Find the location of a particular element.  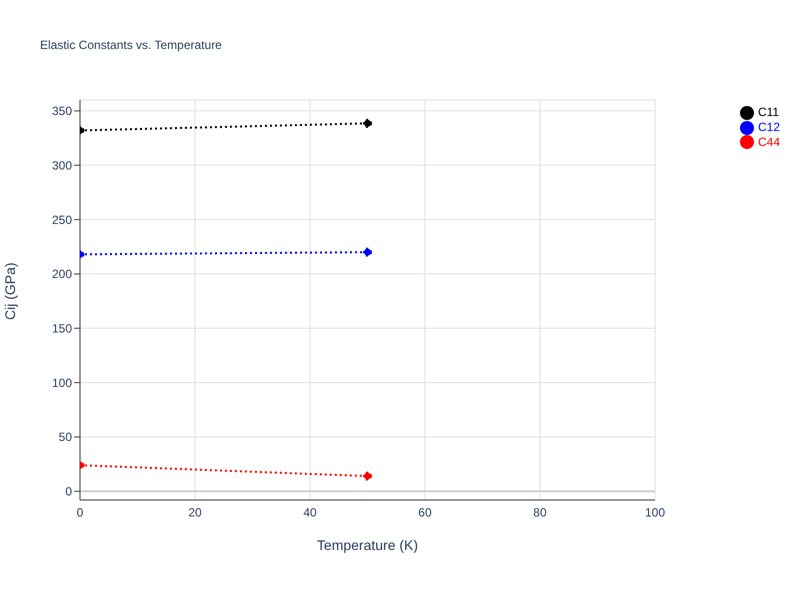

chart-title: Elastic Constants vs. Temperature is located at coordinates (131, 45).